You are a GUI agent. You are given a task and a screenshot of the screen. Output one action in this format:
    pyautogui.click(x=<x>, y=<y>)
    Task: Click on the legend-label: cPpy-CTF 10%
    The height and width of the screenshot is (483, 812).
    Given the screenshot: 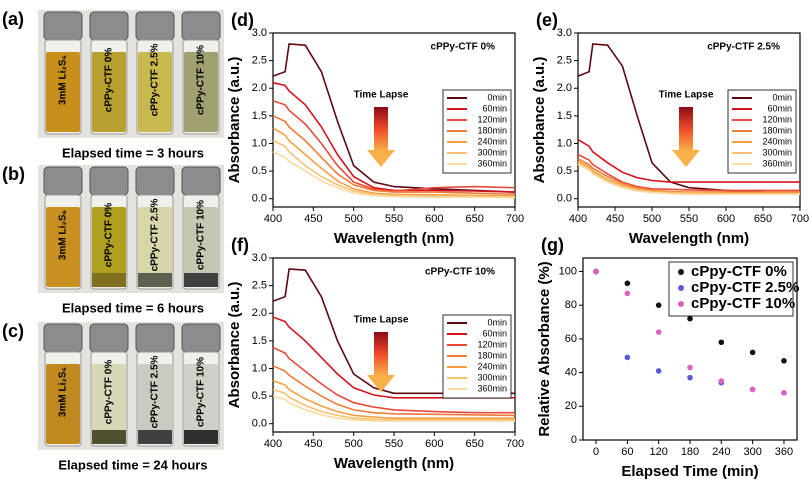 What is the action you would take?
    pyautogui.click(x=743, y=303)
    